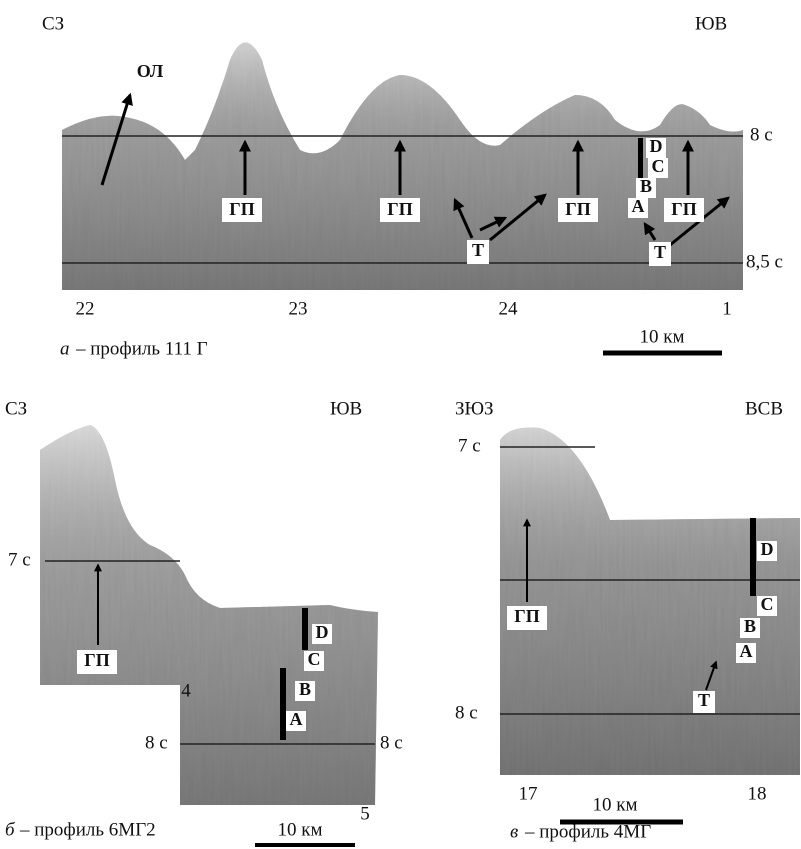 This screenshot has width=801, height=849. Describe the element at coordinates (150, 71) in the screenshot. I see `annotation: ОЛ` at that location.